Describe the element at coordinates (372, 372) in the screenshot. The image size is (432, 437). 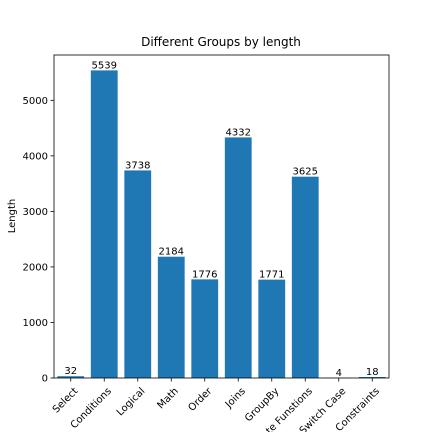
I see `bar-value-label-9: 18` at that location.